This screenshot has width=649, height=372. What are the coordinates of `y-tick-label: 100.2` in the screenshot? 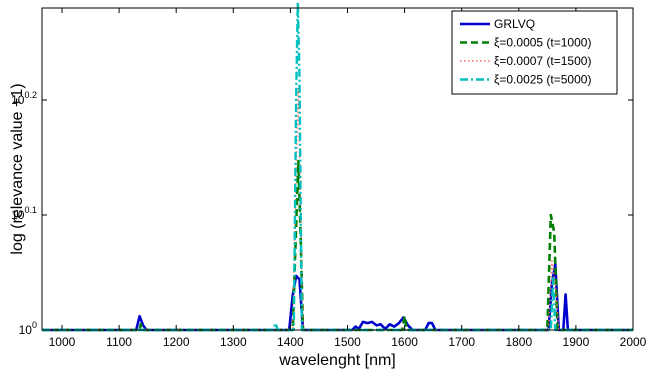 It's located at (24, 98).